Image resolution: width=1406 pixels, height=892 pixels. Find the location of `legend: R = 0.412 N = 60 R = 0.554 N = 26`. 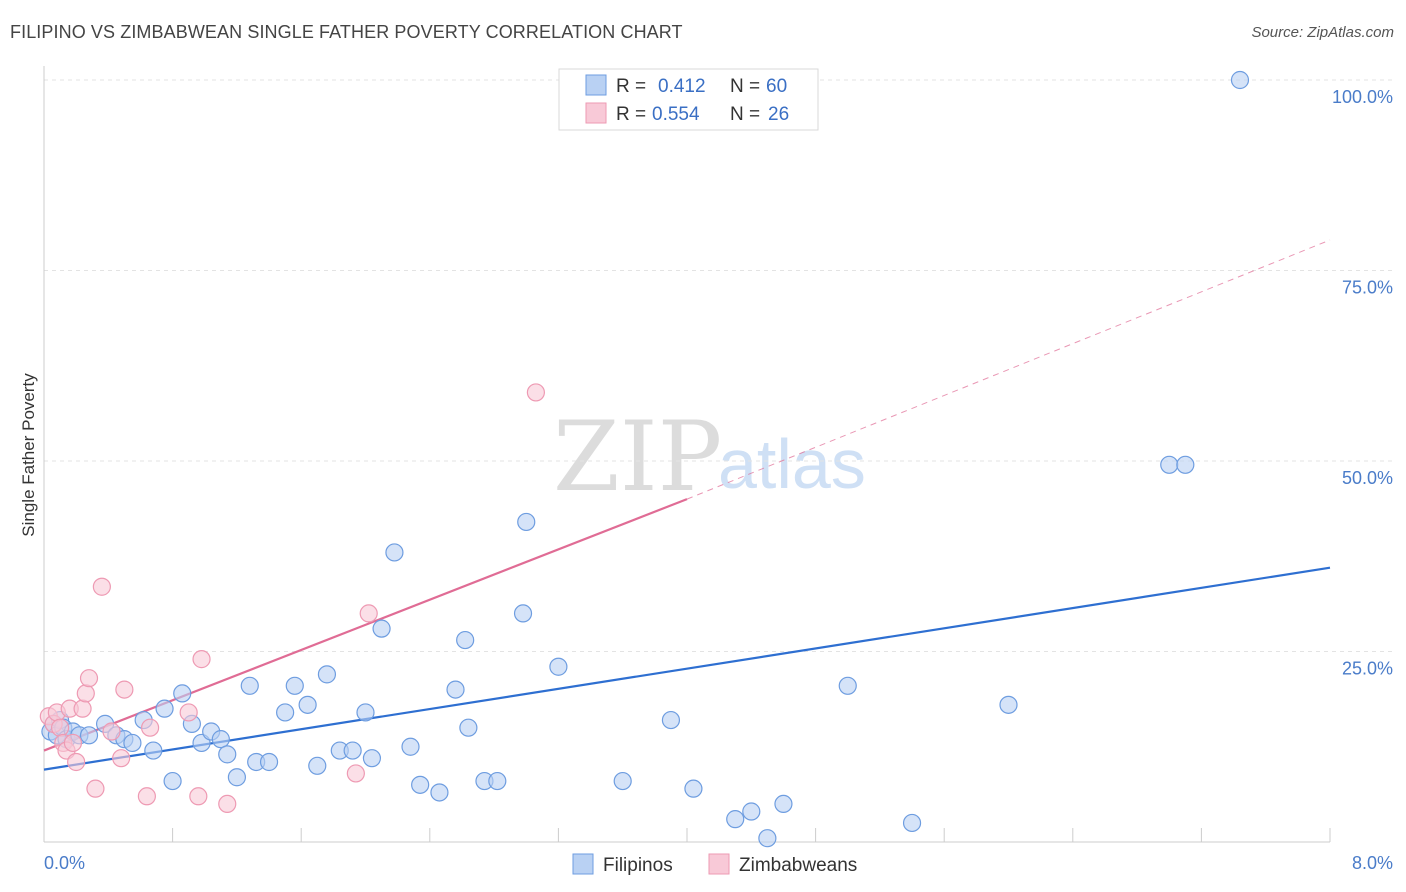

legend: R = 0.412 N = 60 R = 0.554 N = 26 is located at coordinates (688, 99).